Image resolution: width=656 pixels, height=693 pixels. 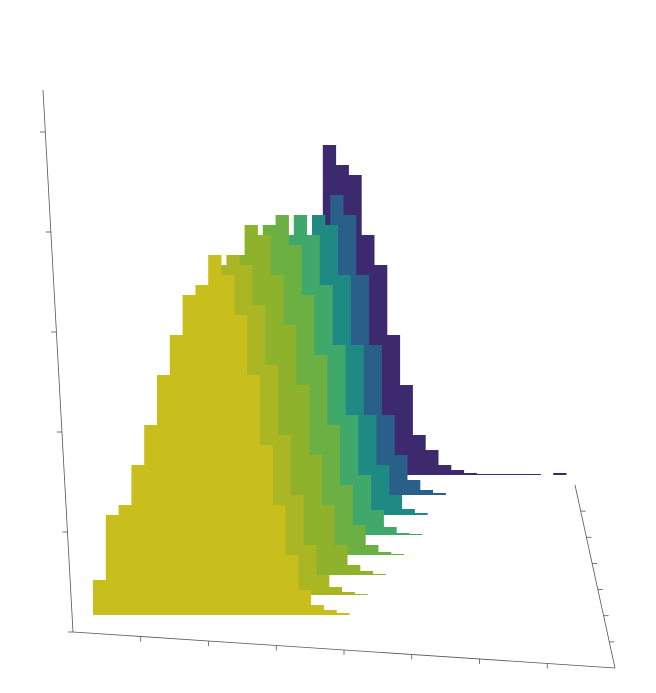 What do you see at coordinates (58, 361) in the screenshot?
I see `z-axis` at bounding box center [58, 361].